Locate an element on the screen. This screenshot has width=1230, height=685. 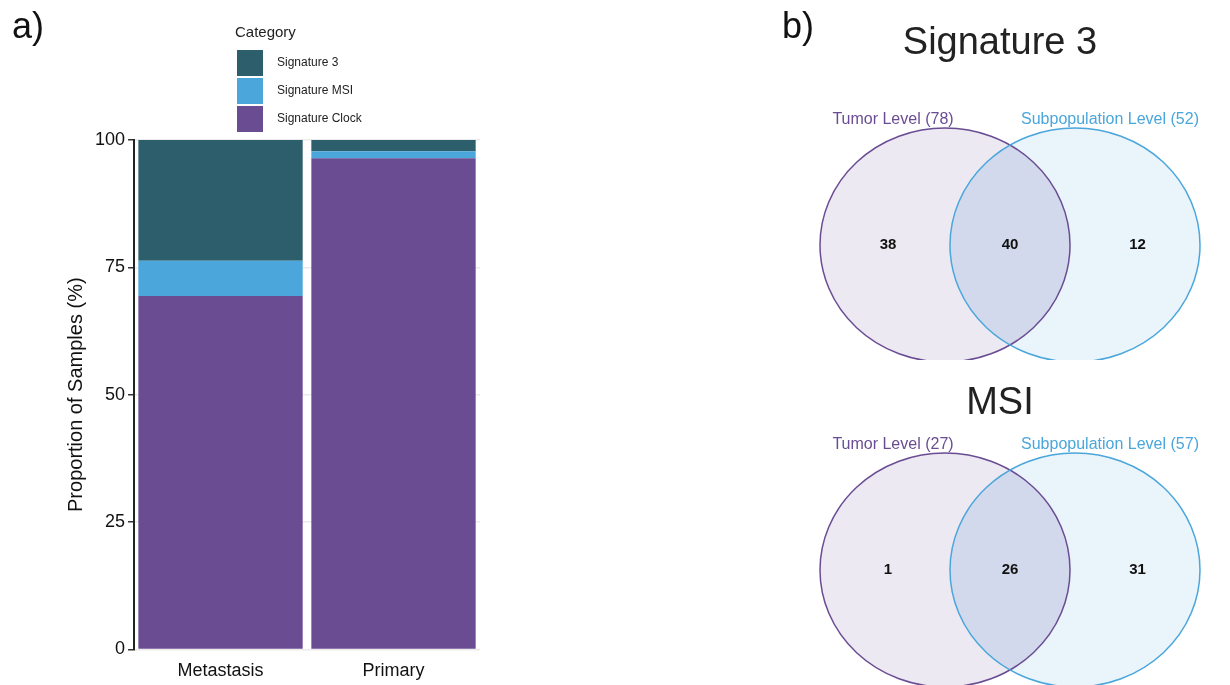
data-label: 12 is located at coordinates (1137, 244).